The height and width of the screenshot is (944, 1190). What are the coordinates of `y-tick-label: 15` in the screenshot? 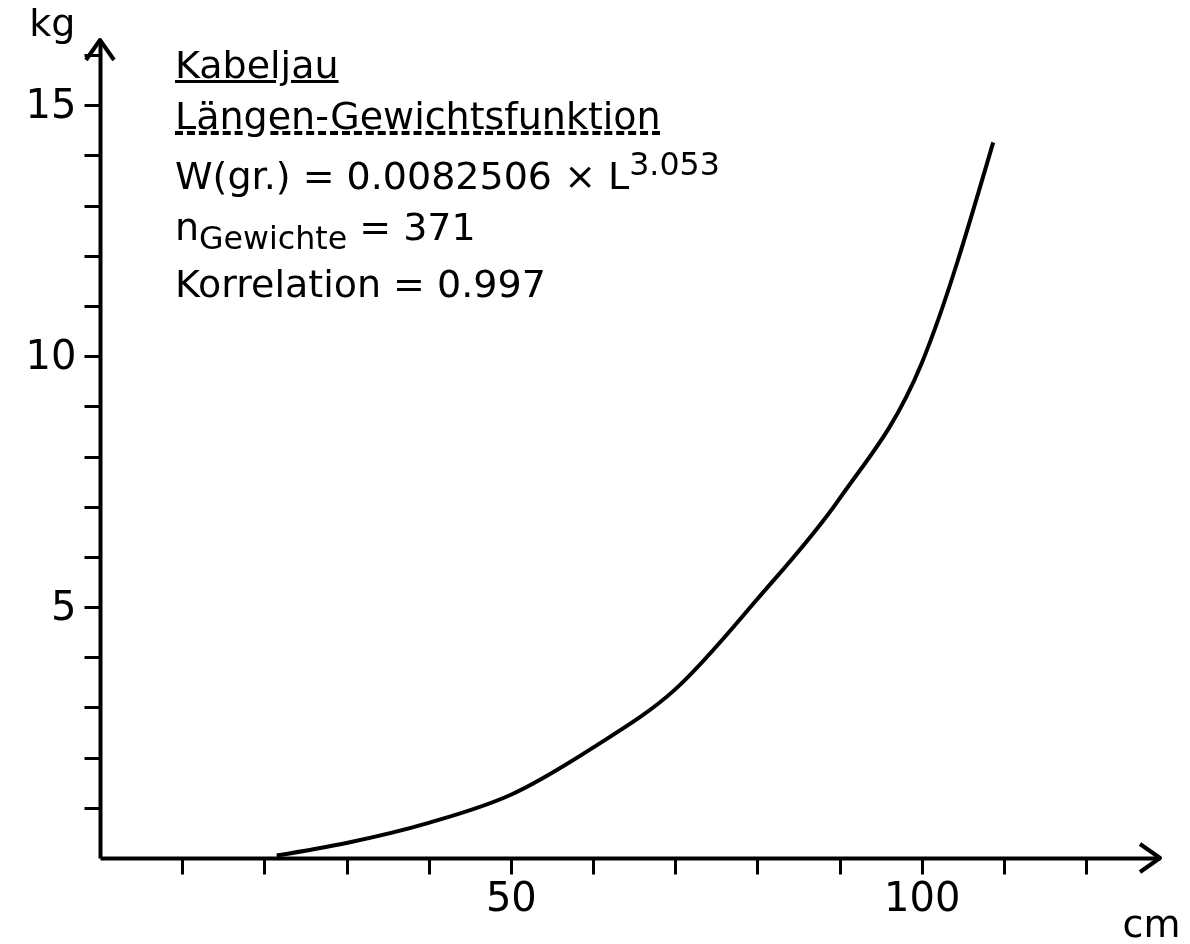 It's located at (51, 103).